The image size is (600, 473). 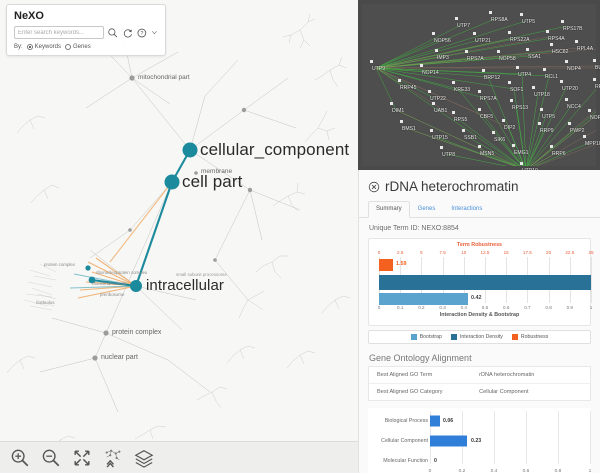 What do you see at coordinates (529, 22) in the screenshot?
I see `gene-node-label: UTP5` at bounding box center [529, 22].